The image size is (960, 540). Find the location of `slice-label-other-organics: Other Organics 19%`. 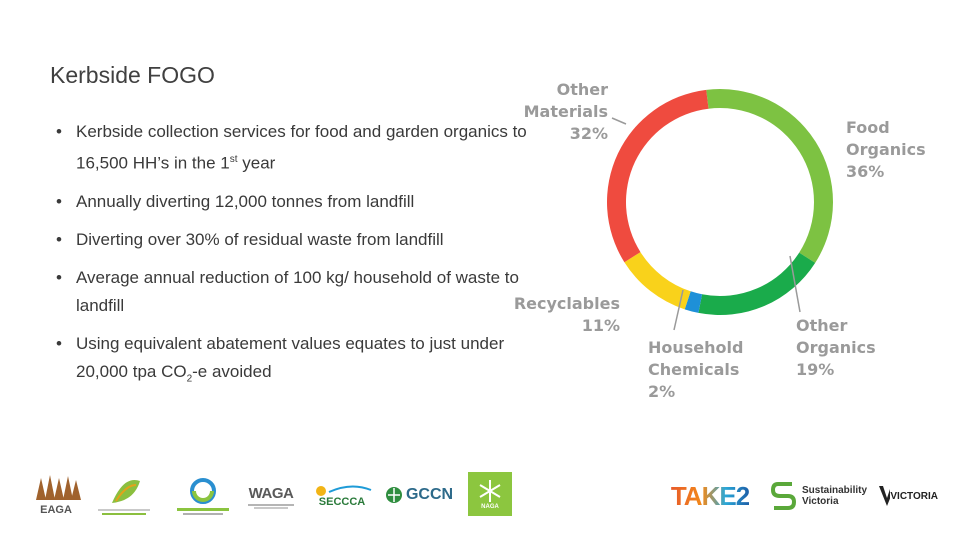

slice-label-other-organics: Other Organics 19% is located at coordinates (836, 347).